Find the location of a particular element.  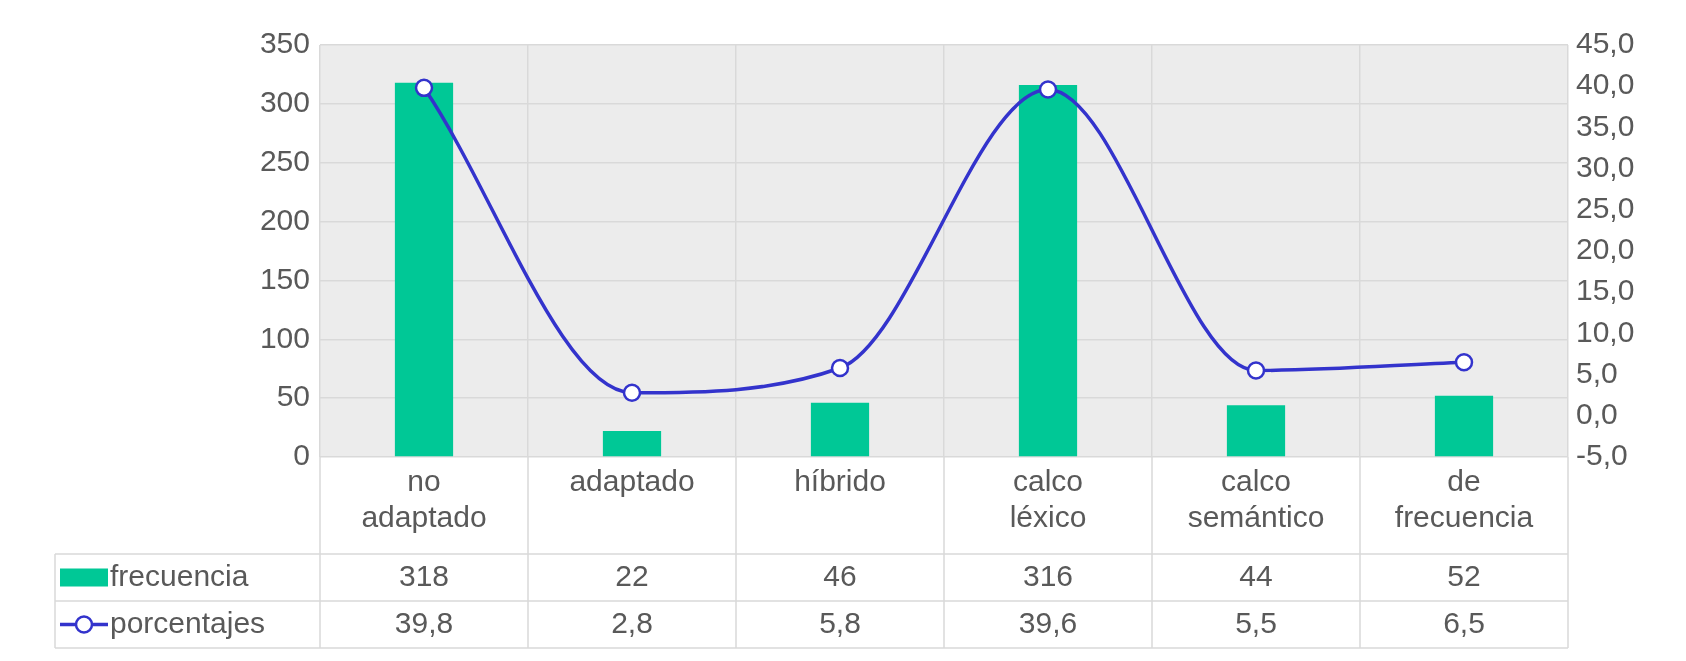

data-label: 46 is located at coordinates (840, 575).